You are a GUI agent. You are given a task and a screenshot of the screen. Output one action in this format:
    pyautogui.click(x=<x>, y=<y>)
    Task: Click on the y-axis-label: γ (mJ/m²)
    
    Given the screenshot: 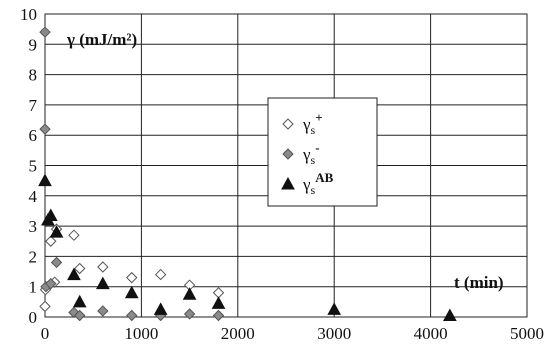 What is the action you would take?
    pyautogui.click(x=101, y=39)
    